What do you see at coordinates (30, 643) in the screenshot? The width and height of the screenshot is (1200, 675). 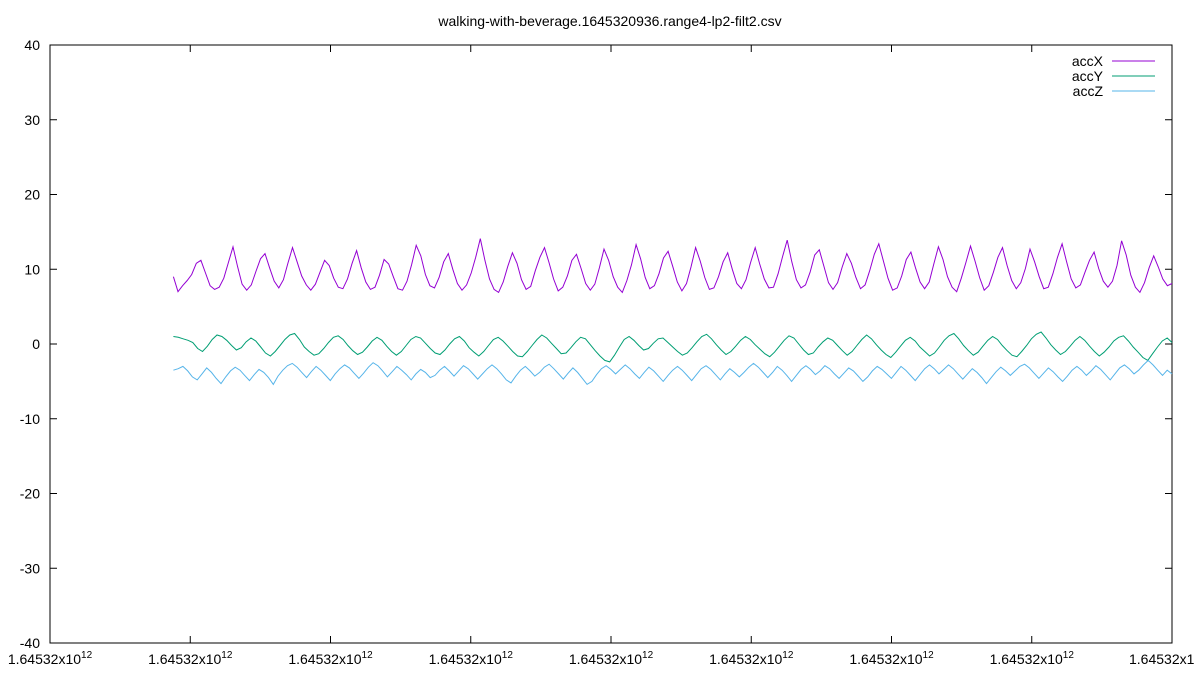 I see `y-tick-label: -40` at bounding box center [30, 643].